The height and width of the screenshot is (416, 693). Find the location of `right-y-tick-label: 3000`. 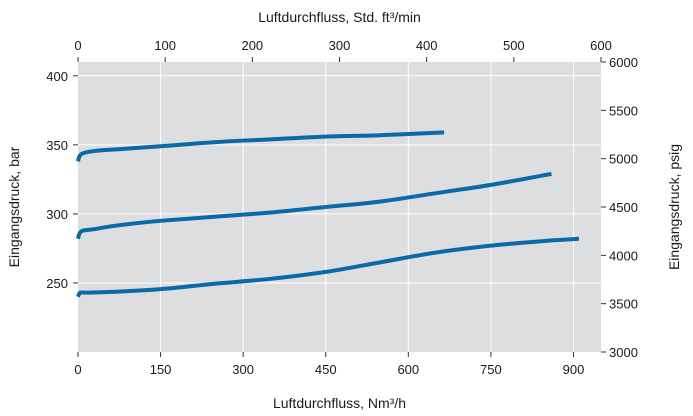

right-y-tick-label: 3000 is located at coordinates (623, 352).